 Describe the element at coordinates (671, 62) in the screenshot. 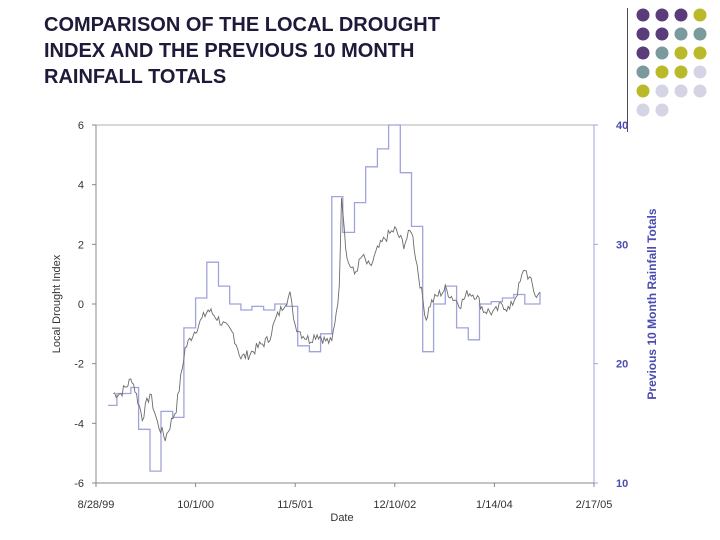

I see `decorative-dot-grid` at that location.